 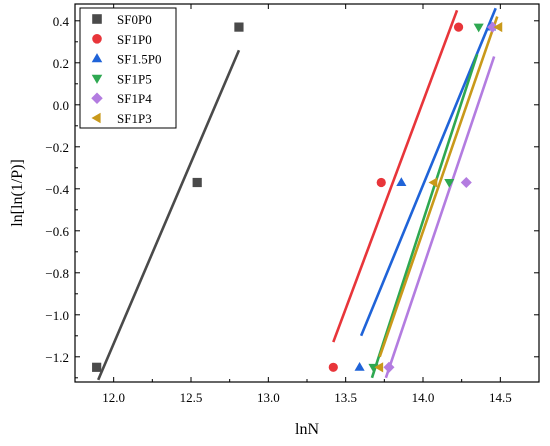 What do you see at coordinates (139, 59) in the screenshot?
I see `legend-label-2: SF1.5P0` at bounding box center [139, 59].